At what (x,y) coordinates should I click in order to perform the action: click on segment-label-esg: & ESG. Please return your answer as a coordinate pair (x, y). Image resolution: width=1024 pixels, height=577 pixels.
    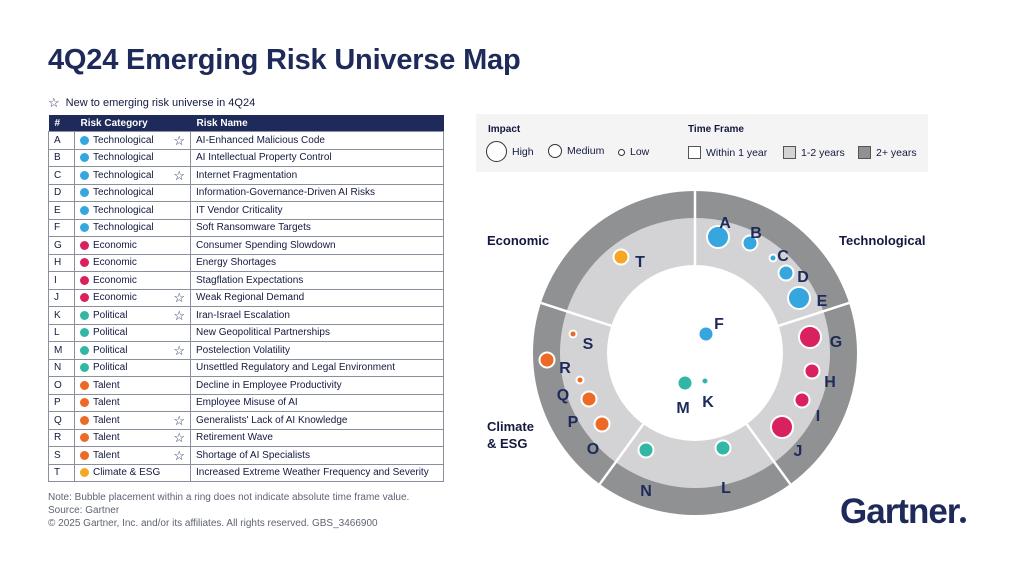
    Looking at the image, I should click on (507, 443).